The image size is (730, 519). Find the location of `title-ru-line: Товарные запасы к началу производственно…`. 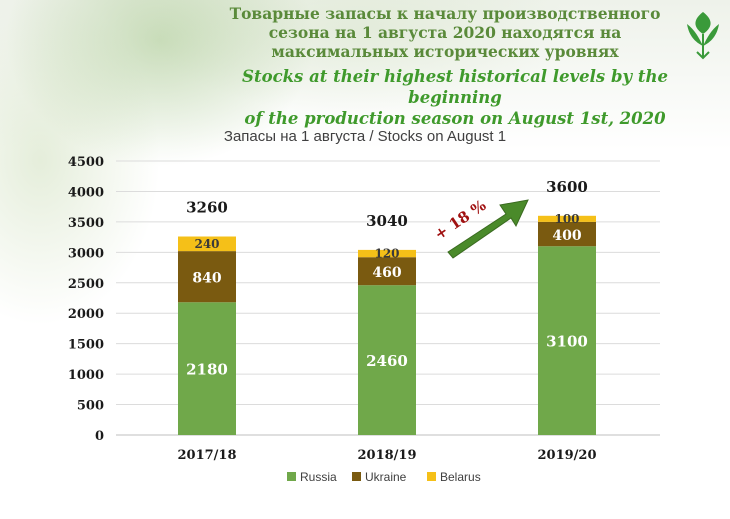

title-ru-line: Товарные запасы к началу производственно… is located at coordinates (445, 13).